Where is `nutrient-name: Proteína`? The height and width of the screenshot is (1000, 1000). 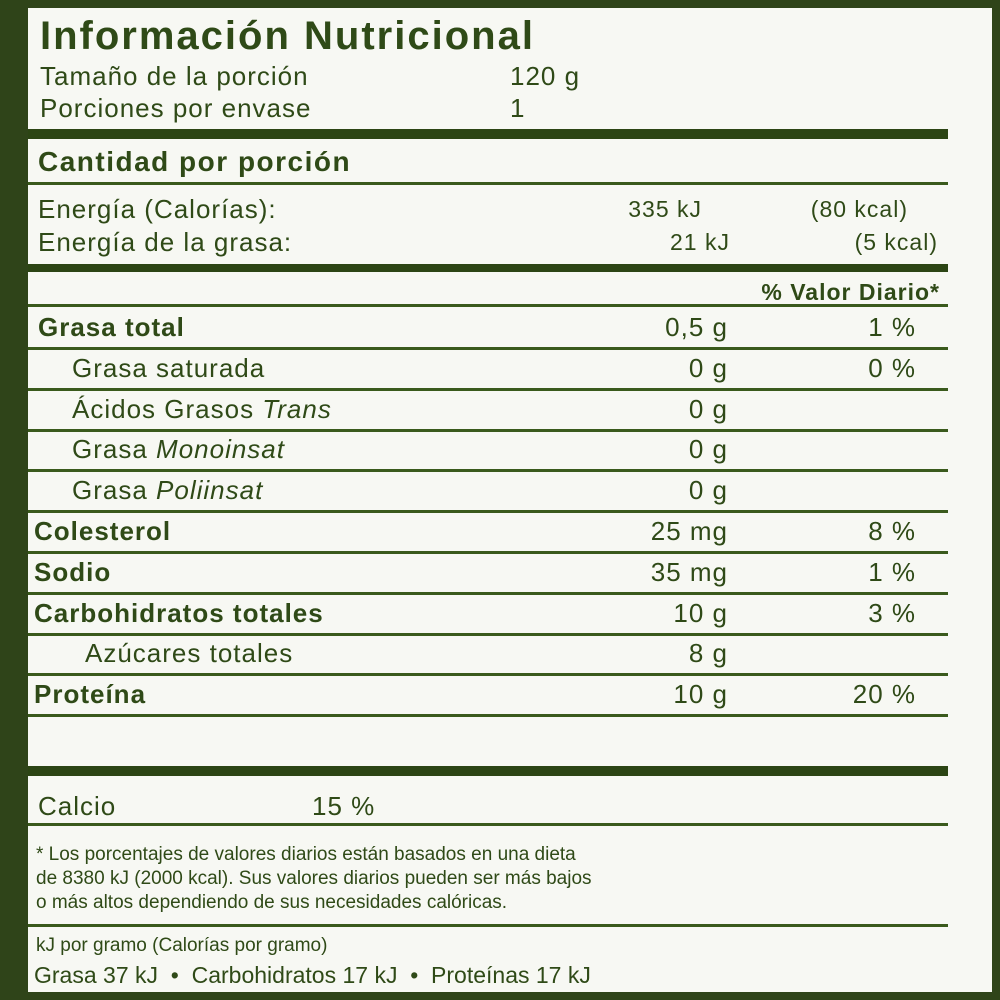 nutrient-name: Proteína is located at coordinates (90, 694).